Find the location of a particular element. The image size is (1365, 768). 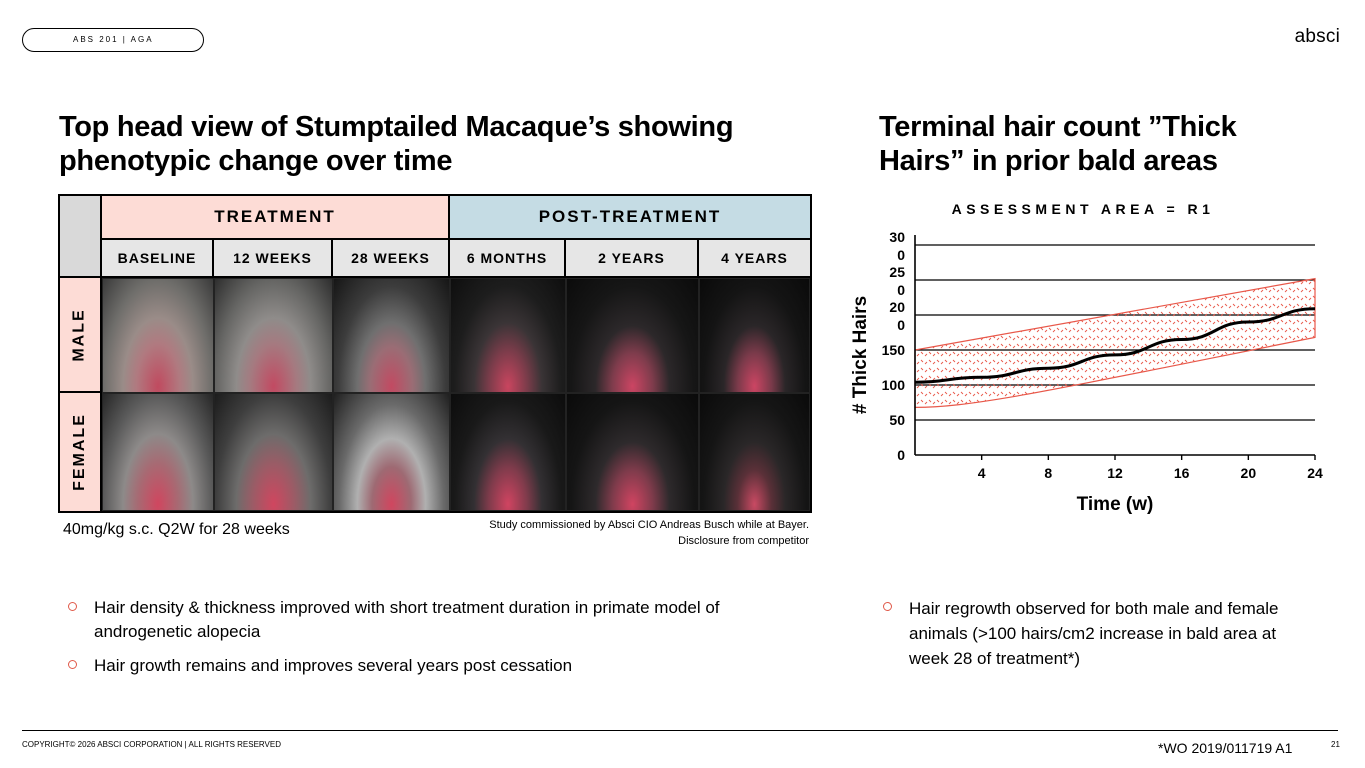

period-2-years: 2 YEARS is located at coordinates (632, 259).